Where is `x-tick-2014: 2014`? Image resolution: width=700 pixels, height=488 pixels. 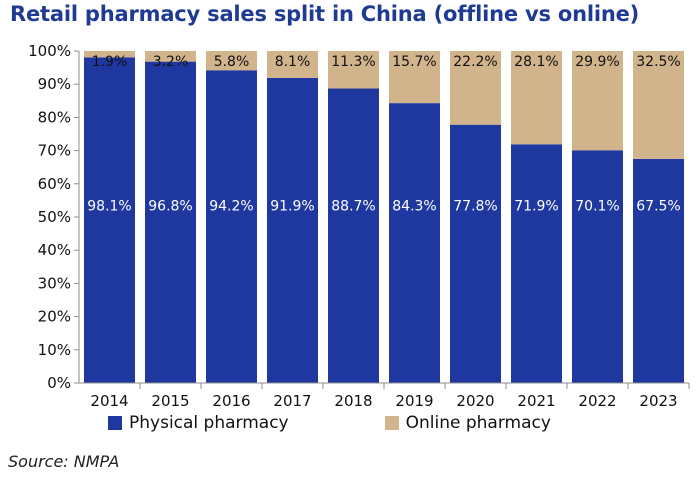
x-tick-2014: 2014 is located at coordinates (109, 401).